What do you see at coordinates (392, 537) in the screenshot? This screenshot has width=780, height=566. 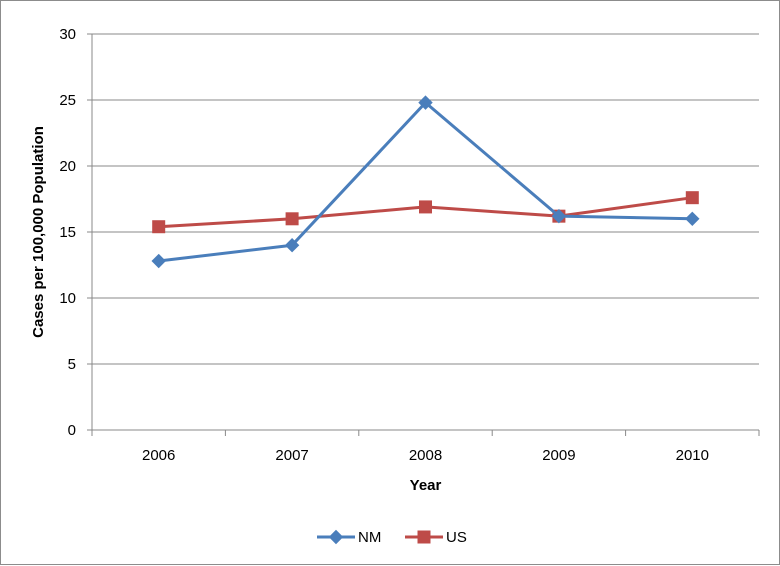 I see `legend: NM US` at bounding box center [392, 537].